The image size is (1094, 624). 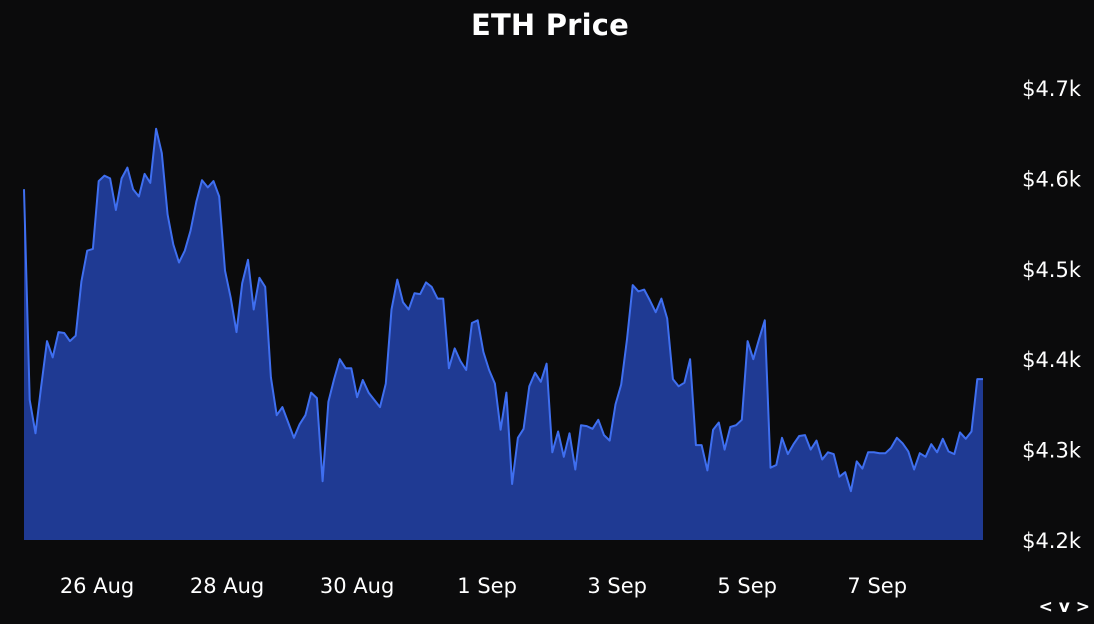 What do you see at coordinates (617, 586) in the screenshot?
I see `x-tick-label: 3 Sep` at bounding box center [617, 586].